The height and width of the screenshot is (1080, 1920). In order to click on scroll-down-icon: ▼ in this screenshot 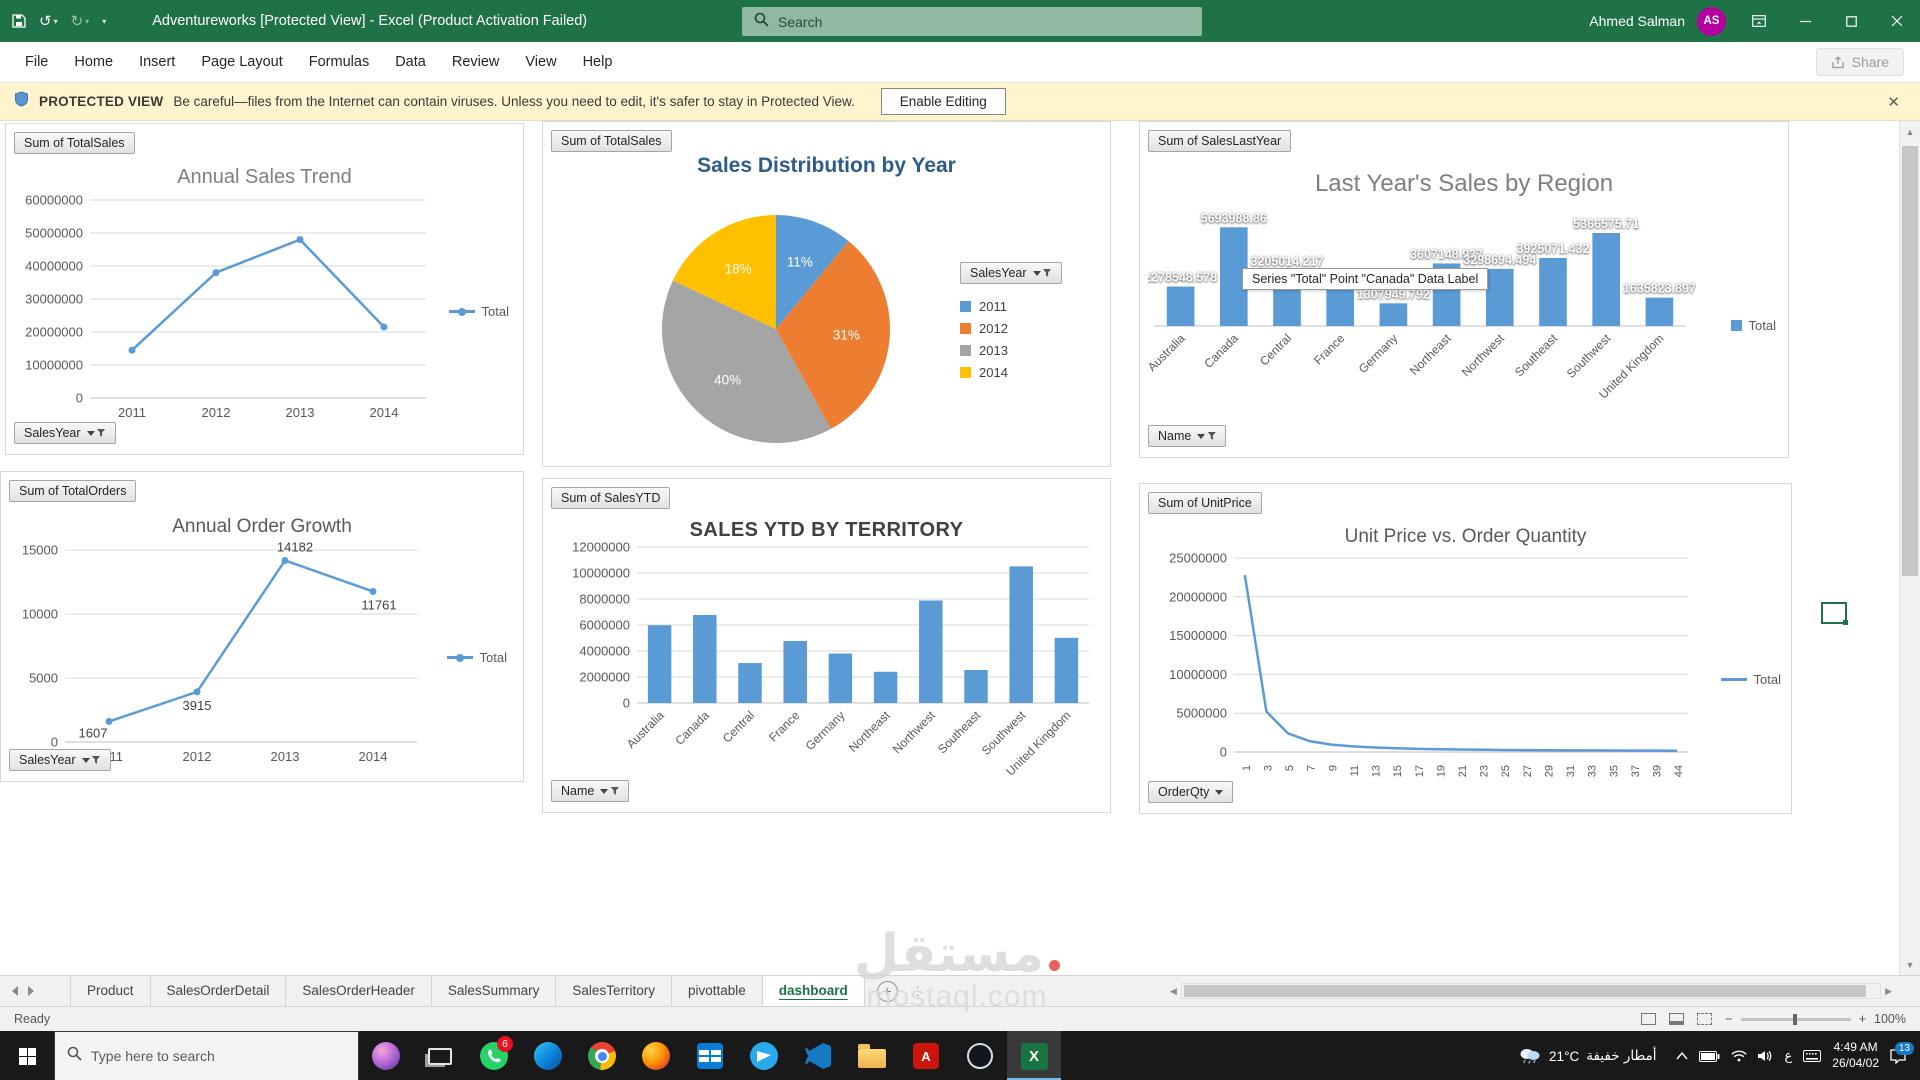, I will do `click(1910, 964)`.